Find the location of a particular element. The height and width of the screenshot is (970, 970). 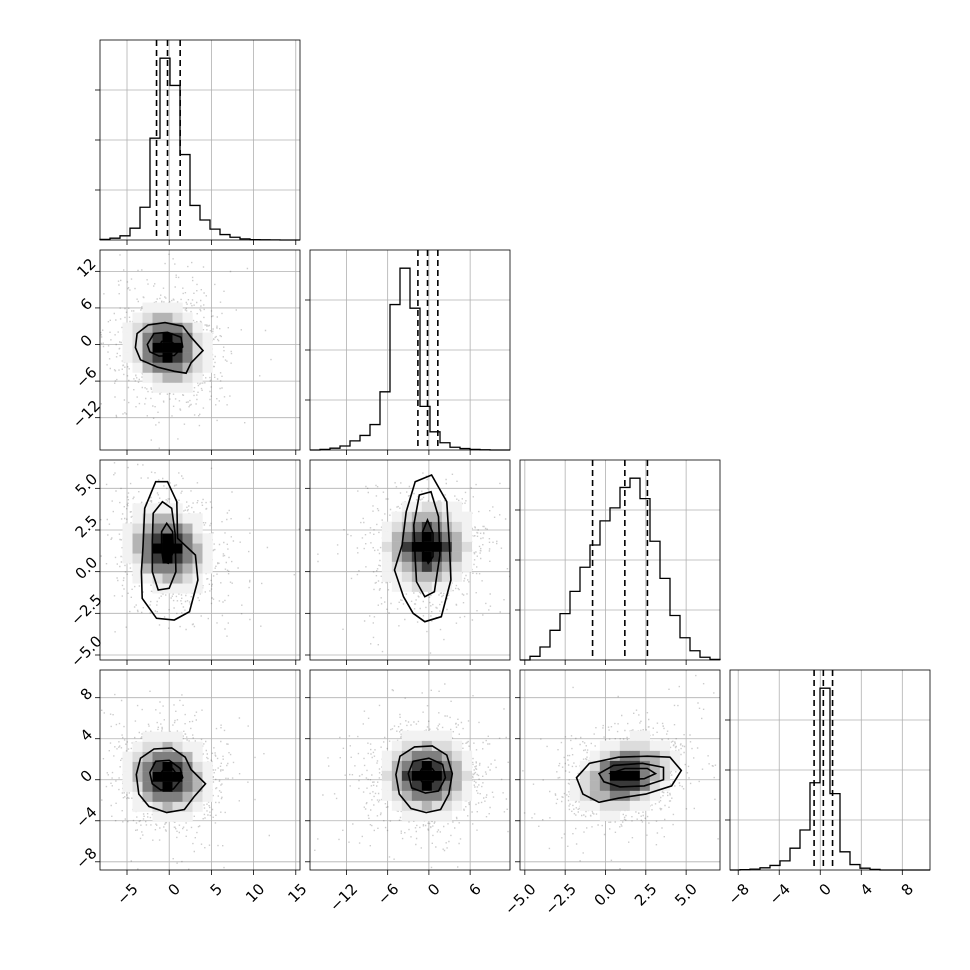

y-tick-label: 2.5 is located at coordinates (87, 527).